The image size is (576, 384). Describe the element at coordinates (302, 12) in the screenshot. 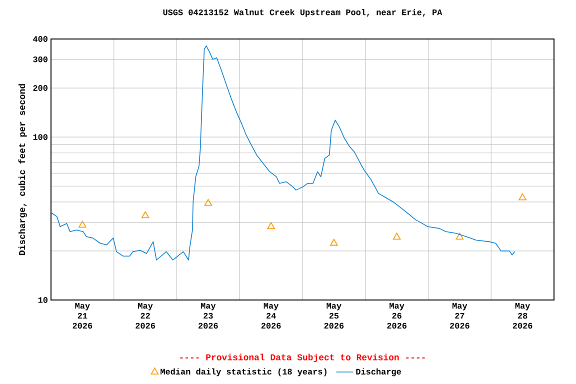

I see `chart-title: USGS 04213152 Walnut Creek Upstream Pool, near Erie, PA` at that location.